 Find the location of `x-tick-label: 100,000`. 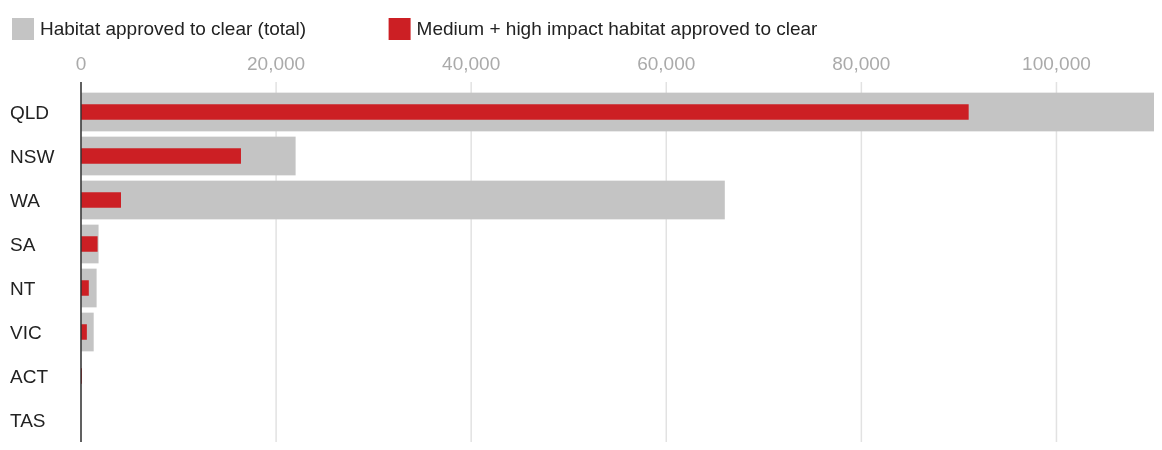

x-tick-label: 100,000 is located at coordinates (1056, 63).